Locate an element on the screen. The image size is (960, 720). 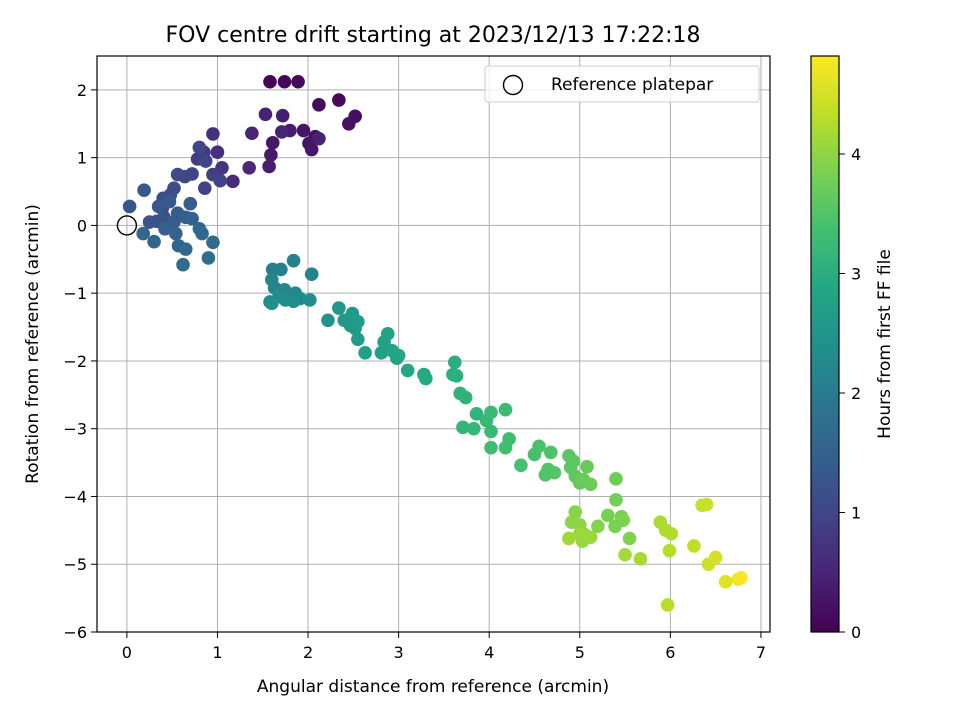
colorbar-tick-label: 0 is located at coordinates (856, 632).